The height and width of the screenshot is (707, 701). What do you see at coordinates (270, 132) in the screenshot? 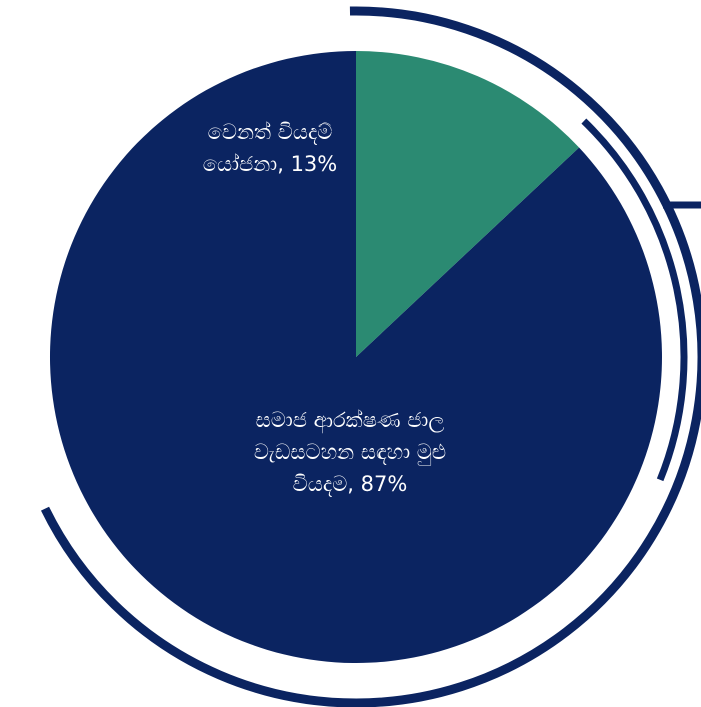
I see `slice-label-line: වෙනත් වියදම්` at bounding box center [270, 132].